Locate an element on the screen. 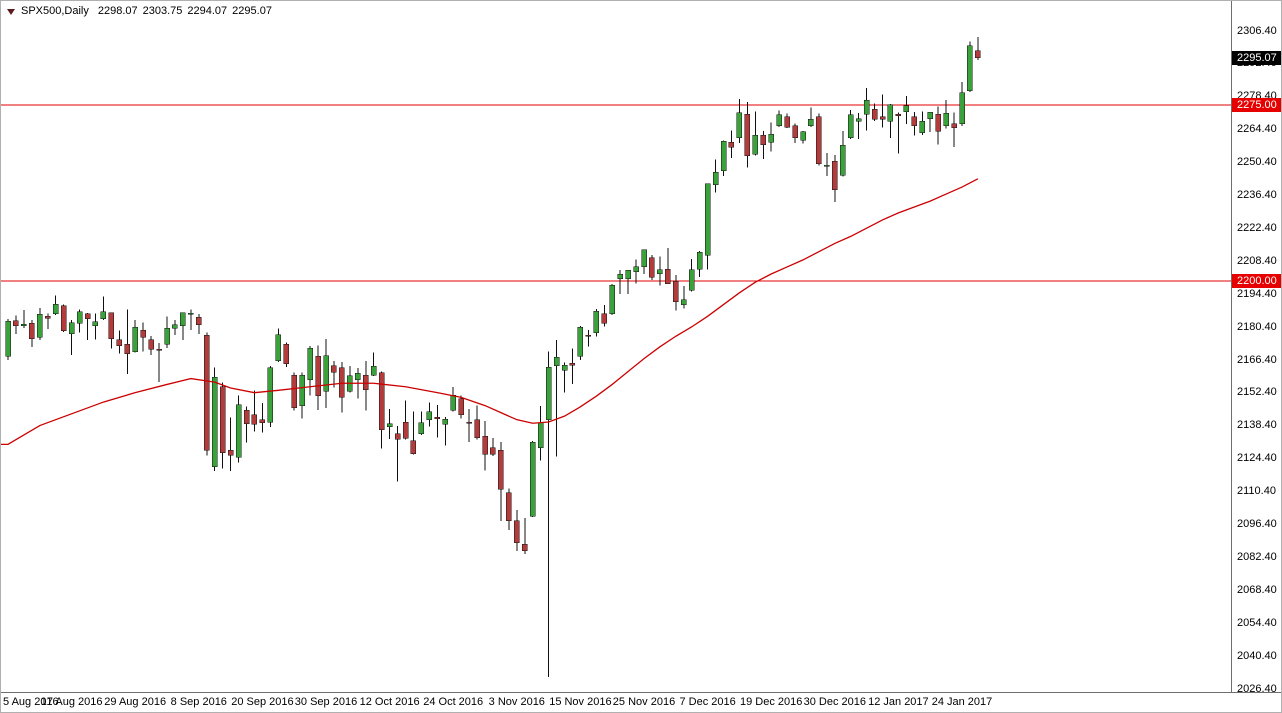 The width and height of the screenshot is (1282, 713). time-axis-label: 24 Oct 2016 is located at coordinates (453, 702).